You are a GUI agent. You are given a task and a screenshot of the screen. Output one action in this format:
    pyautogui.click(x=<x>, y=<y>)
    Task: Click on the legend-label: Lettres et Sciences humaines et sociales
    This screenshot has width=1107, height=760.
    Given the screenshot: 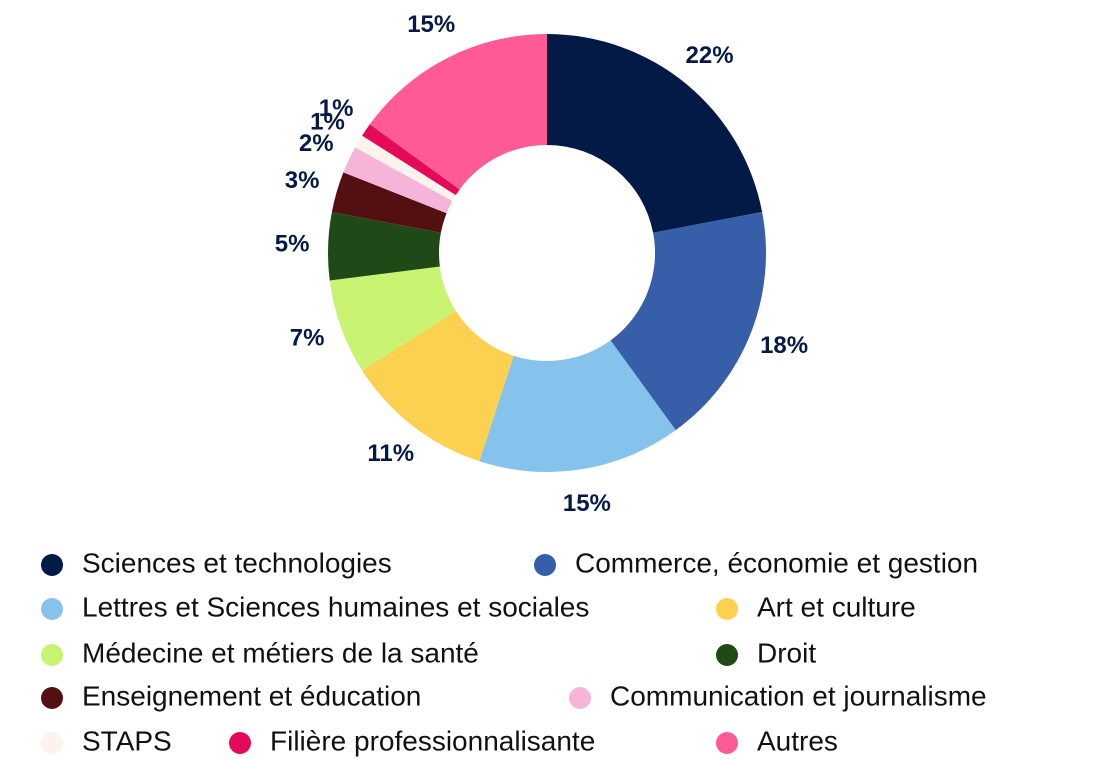 What is the action you would take?
    pyautogui.click(x=335, y=606)
    